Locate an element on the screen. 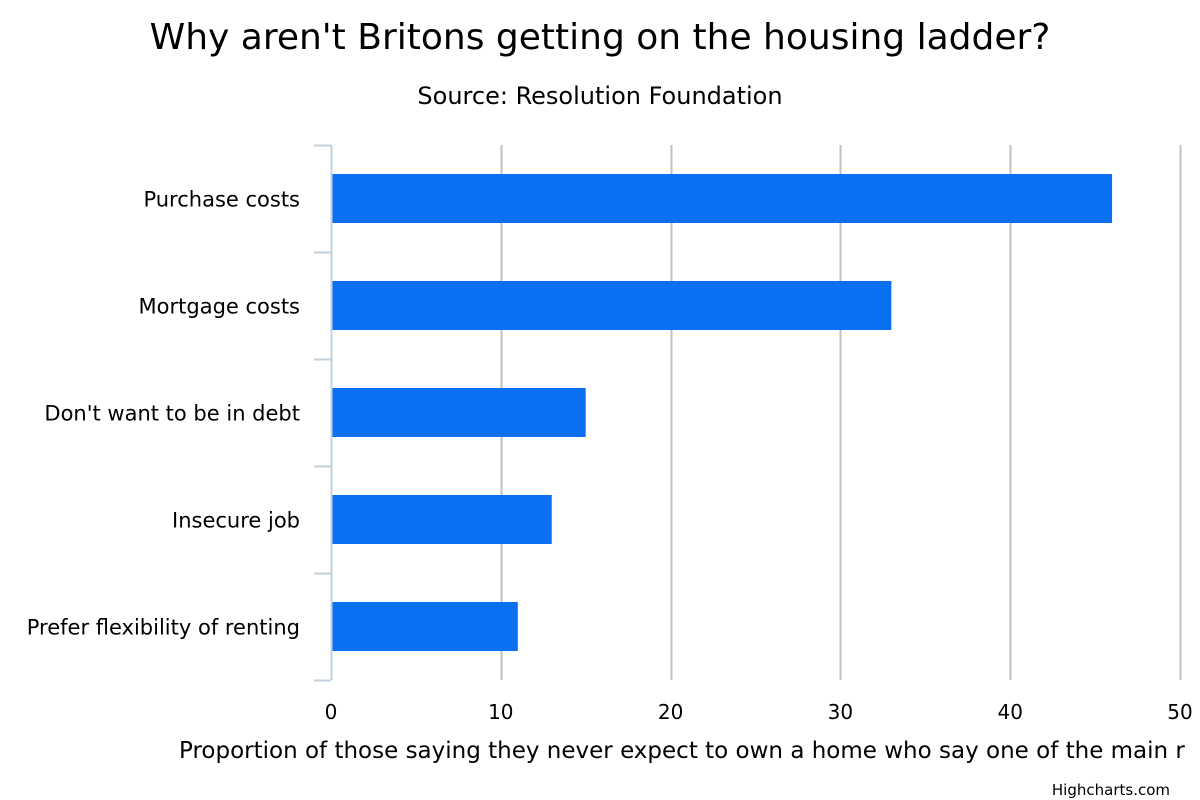  credits-link: Highcharts.com is located at coordinates (1111, 790).